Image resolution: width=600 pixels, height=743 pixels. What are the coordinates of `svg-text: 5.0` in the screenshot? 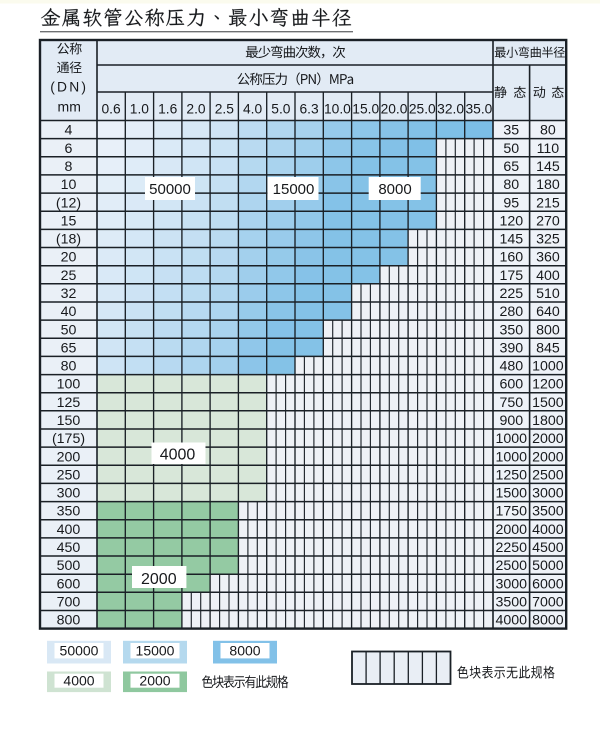 It's located at (281, 109).